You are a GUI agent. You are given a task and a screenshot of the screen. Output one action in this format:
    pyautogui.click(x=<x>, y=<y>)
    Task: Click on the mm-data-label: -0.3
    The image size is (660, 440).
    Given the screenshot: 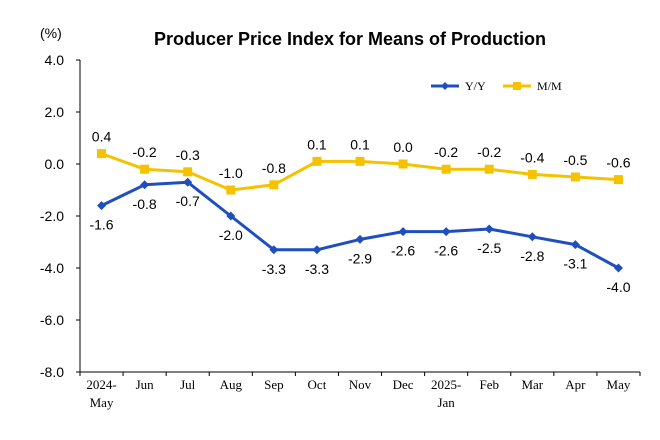 What is the action you would take?
    pyautogui.click(x=188, y=155)
    